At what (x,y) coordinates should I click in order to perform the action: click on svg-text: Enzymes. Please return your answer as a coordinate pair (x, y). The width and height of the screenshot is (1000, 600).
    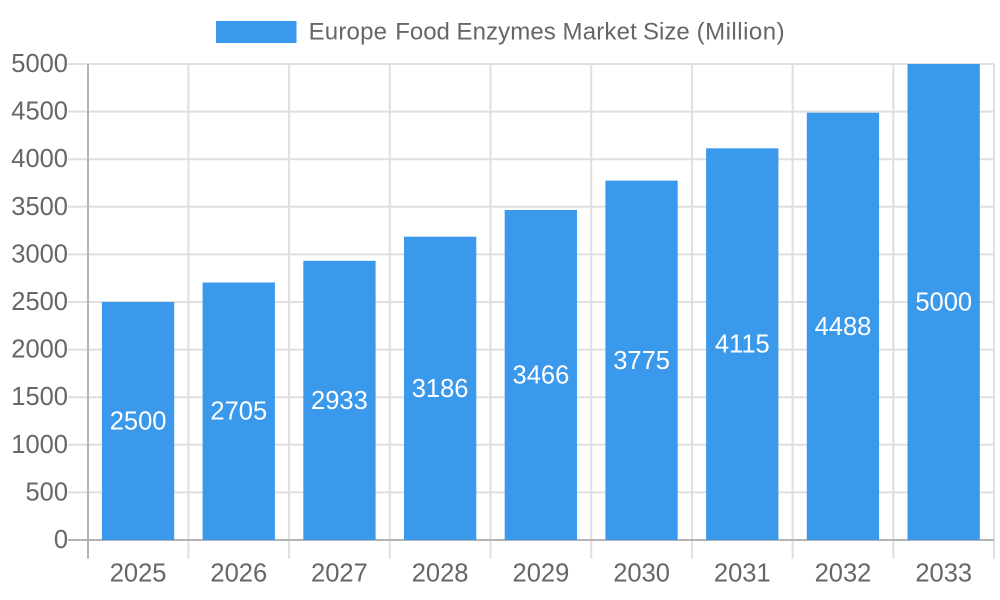
    Looking at the image, I should click on (506, 32).